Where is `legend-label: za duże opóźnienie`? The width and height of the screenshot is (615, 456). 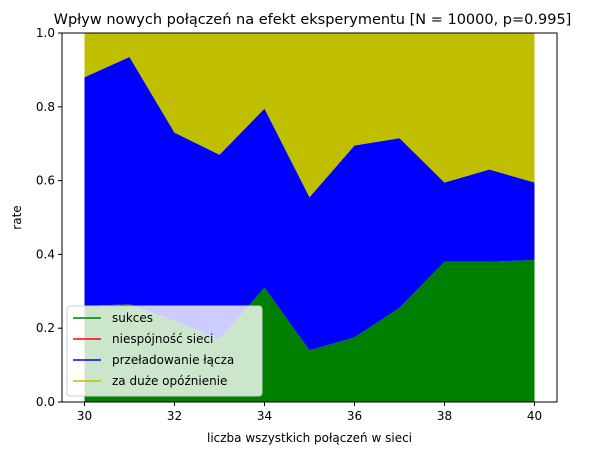 legend-label: za duże opóźnienie is located at coordinates (169, 381).